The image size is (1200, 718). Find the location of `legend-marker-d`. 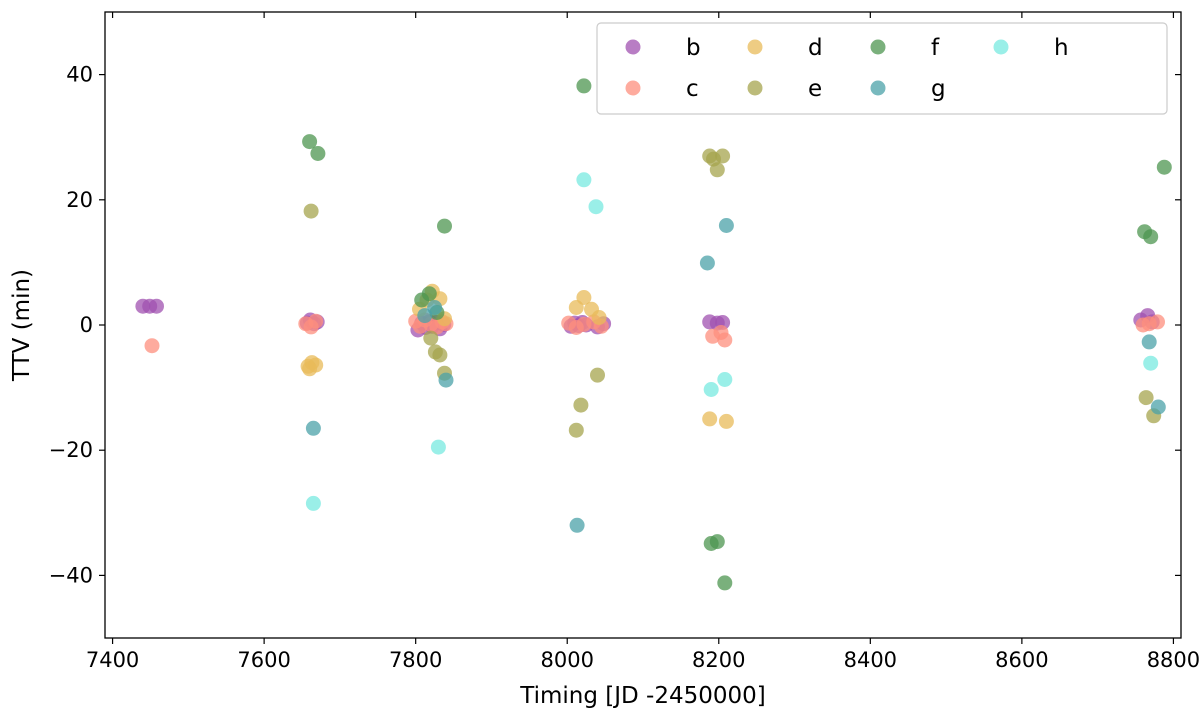

legend-marker-d is located at coordinates (755, 47).